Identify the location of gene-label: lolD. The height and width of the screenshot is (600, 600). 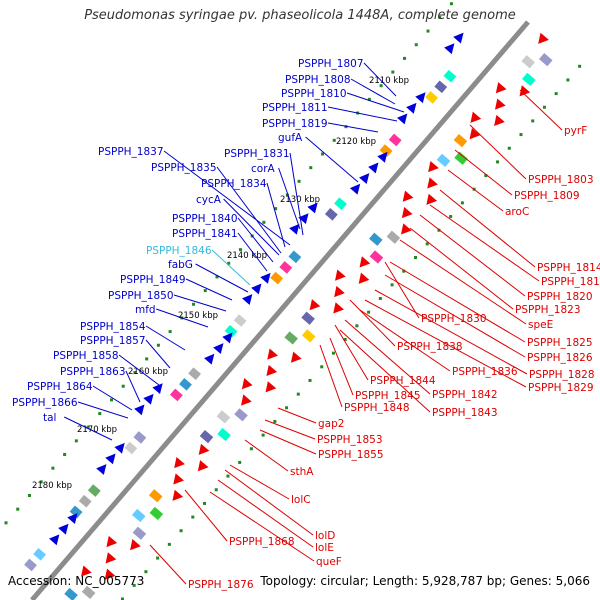
(325, 536).